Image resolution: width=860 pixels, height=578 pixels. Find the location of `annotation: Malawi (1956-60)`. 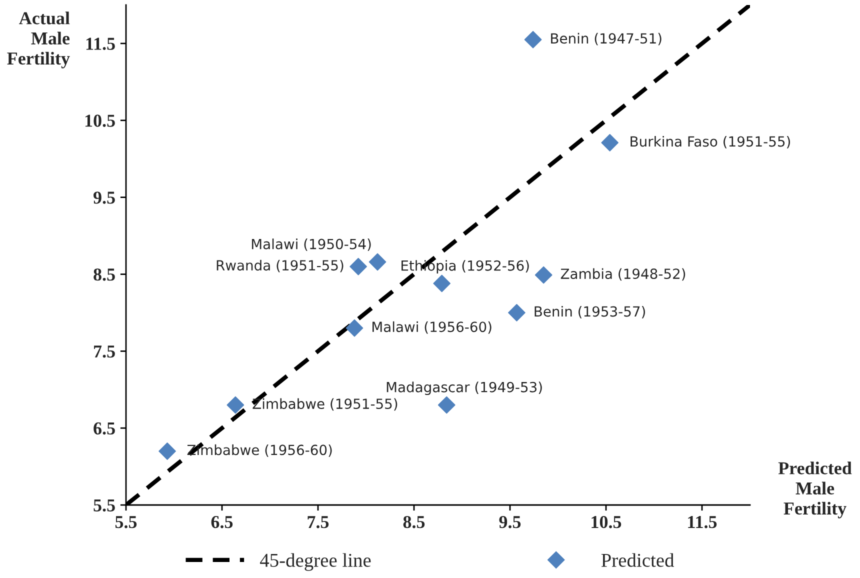

annotation: Malawi (1956-60) is located at coordinates (432, 327).